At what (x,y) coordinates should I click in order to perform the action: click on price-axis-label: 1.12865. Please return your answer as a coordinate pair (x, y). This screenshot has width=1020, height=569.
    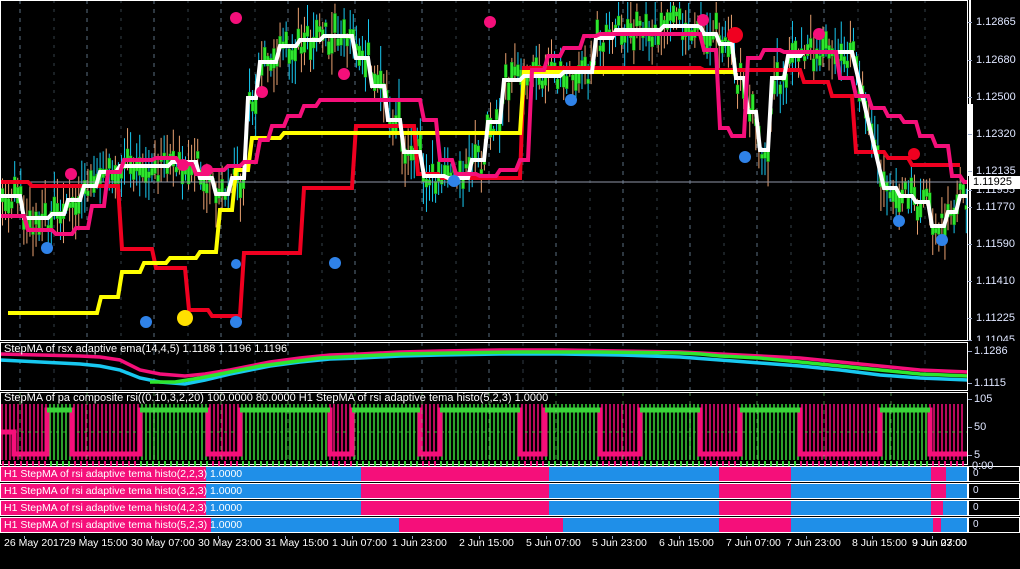
    Looking at the image, I should click on (996, 22).